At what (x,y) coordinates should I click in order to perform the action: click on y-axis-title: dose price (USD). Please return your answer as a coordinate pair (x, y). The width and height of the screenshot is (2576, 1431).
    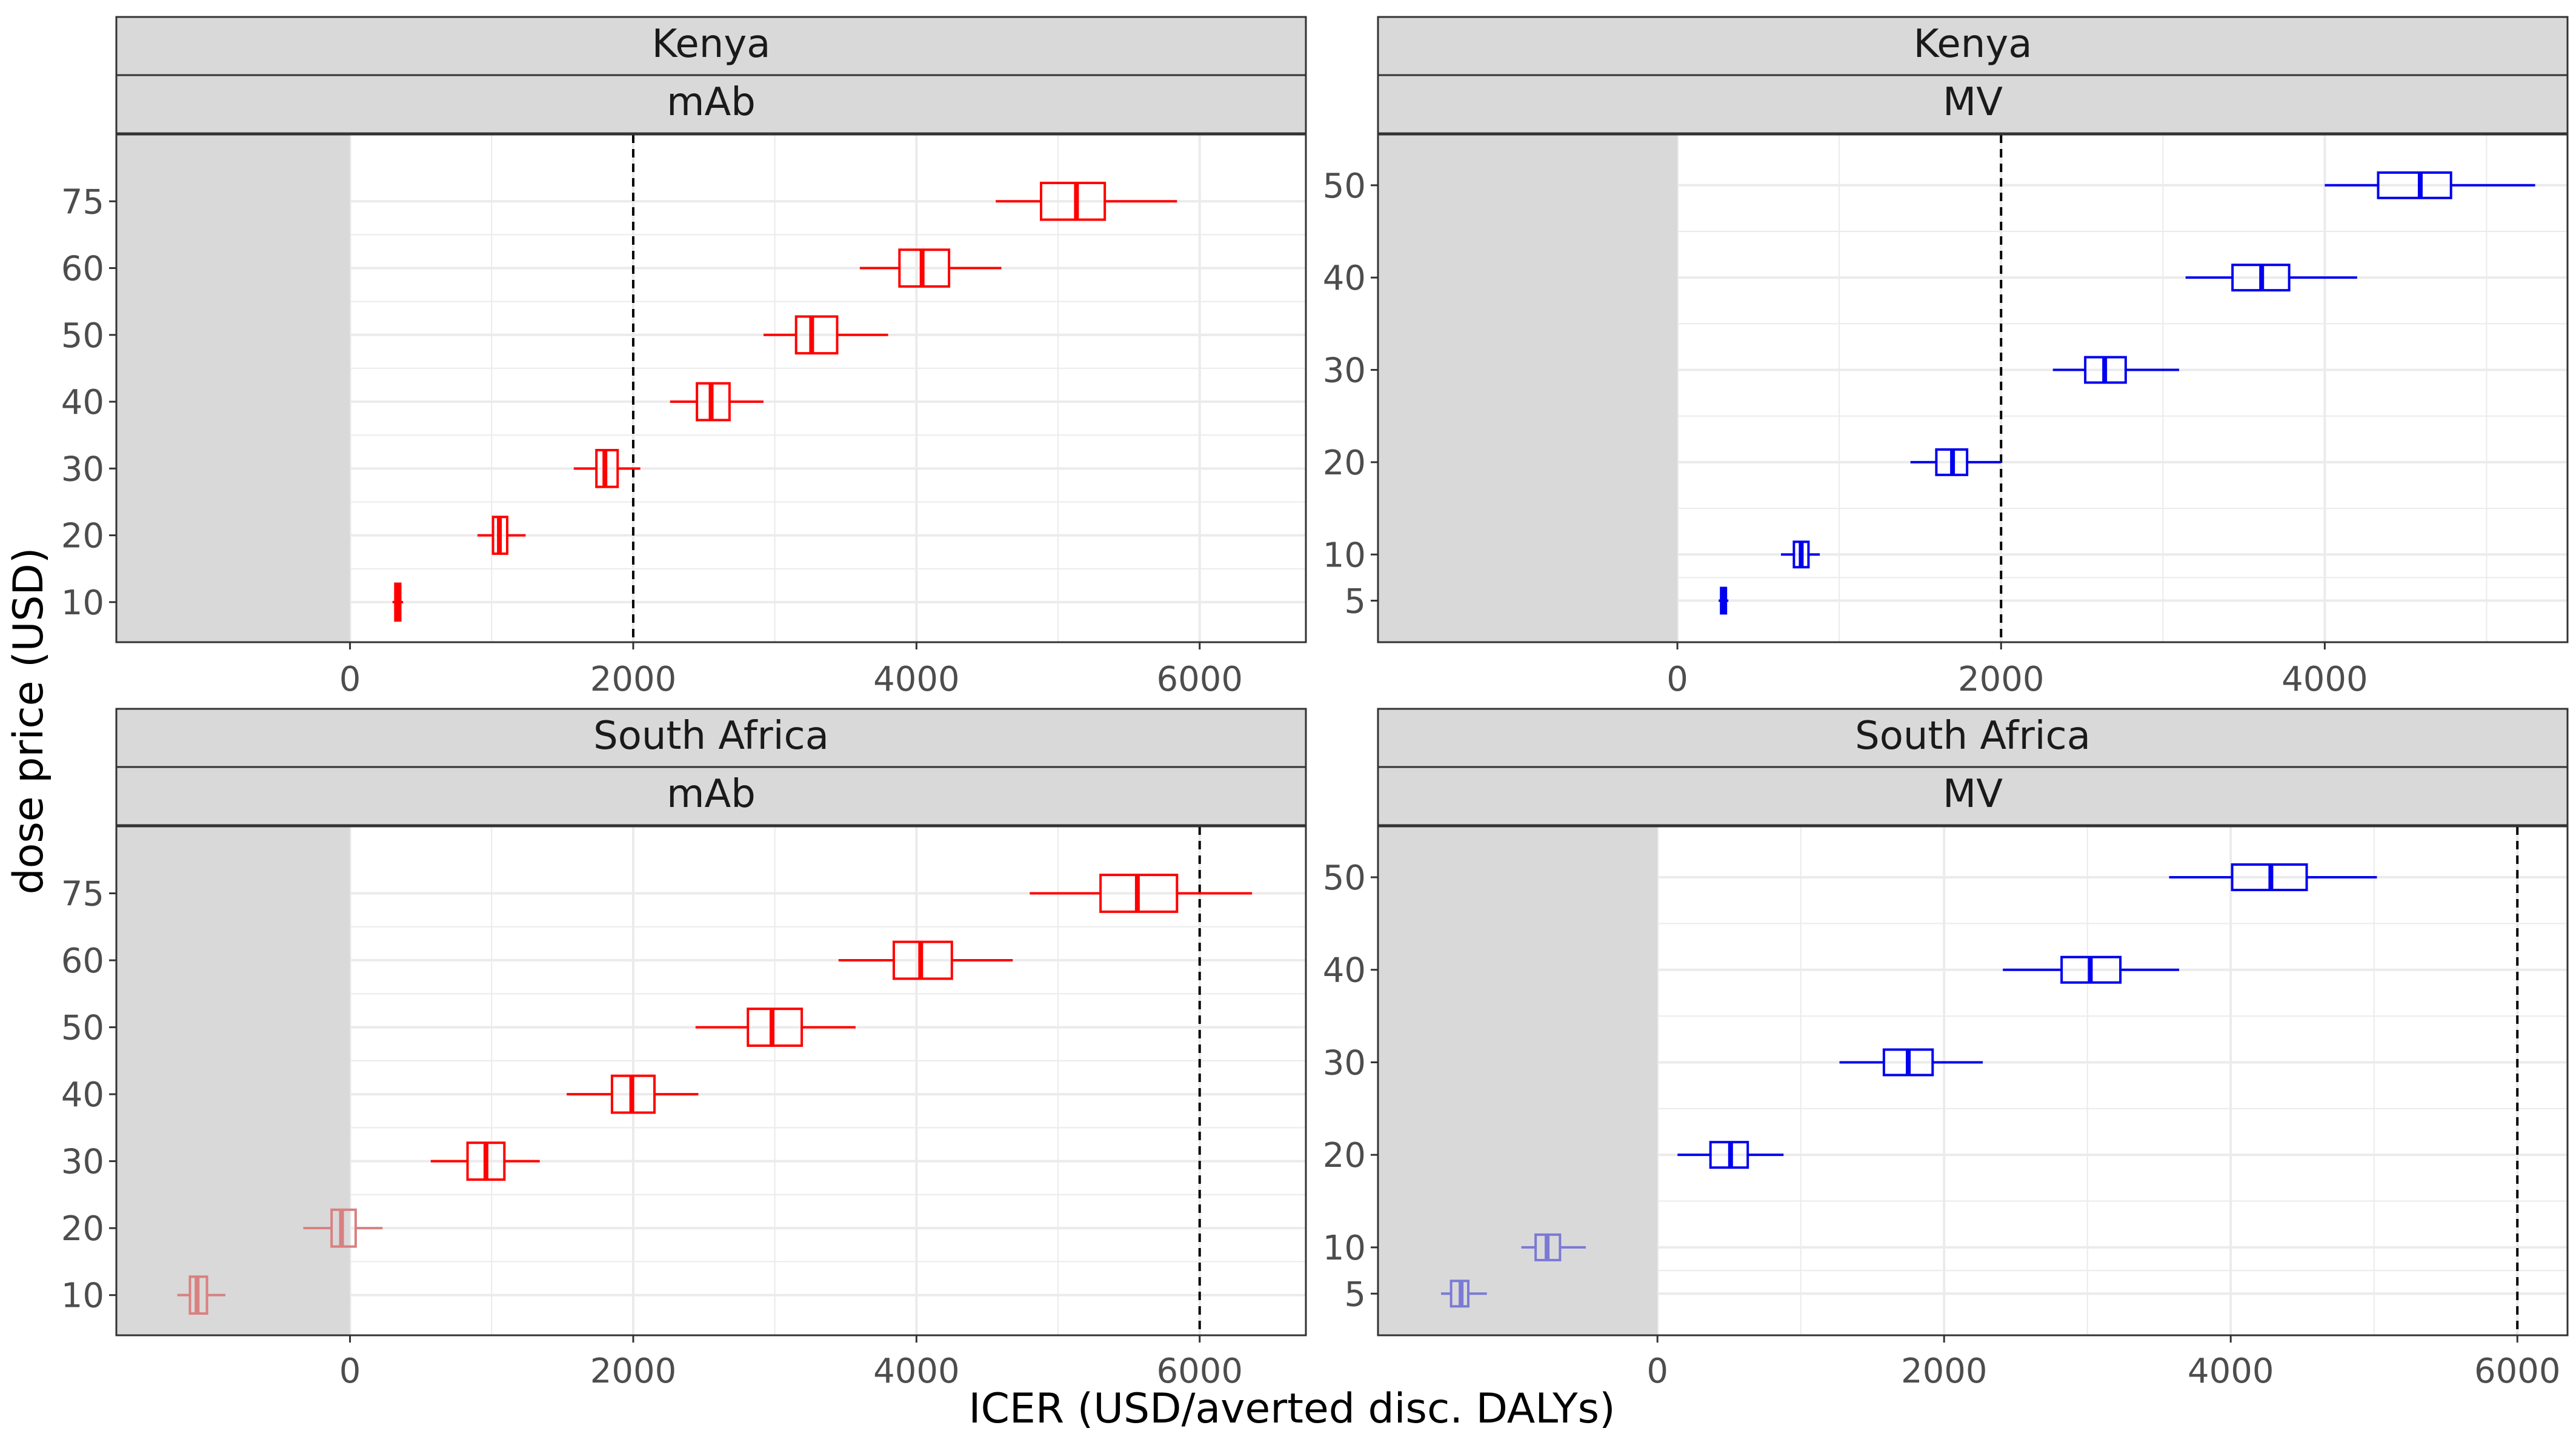
    Looking at the image, I should click on (29, 721).